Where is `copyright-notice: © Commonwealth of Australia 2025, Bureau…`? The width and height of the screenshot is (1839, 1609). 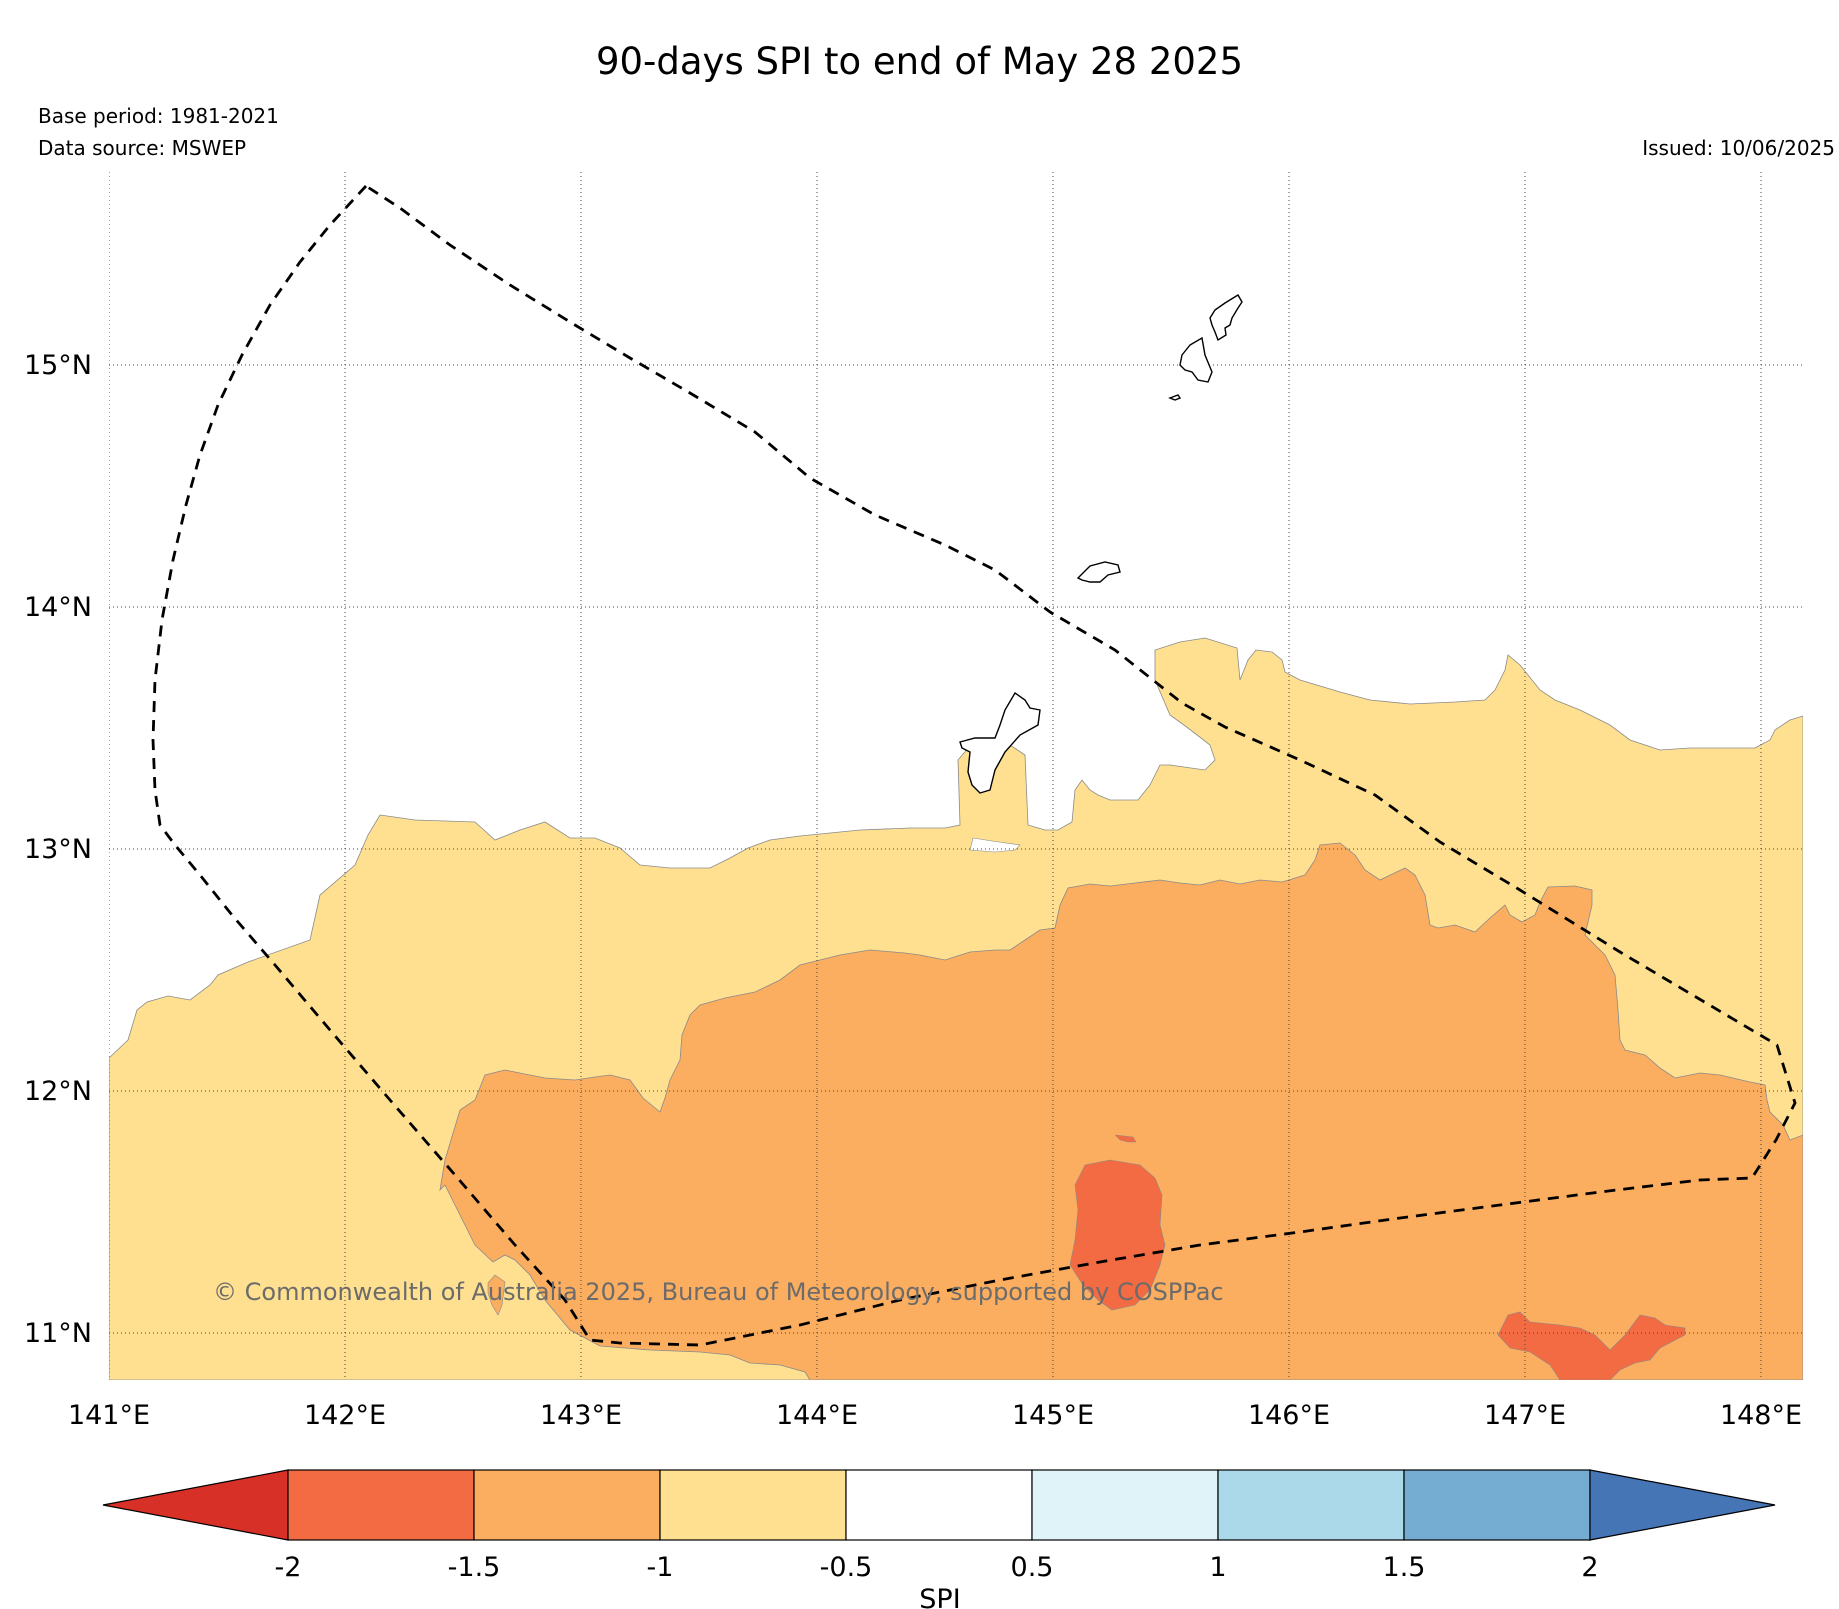 copyright-notice: © Commonwealth of Australia 2025, Bureau… is located at coordinates (718, 1292).